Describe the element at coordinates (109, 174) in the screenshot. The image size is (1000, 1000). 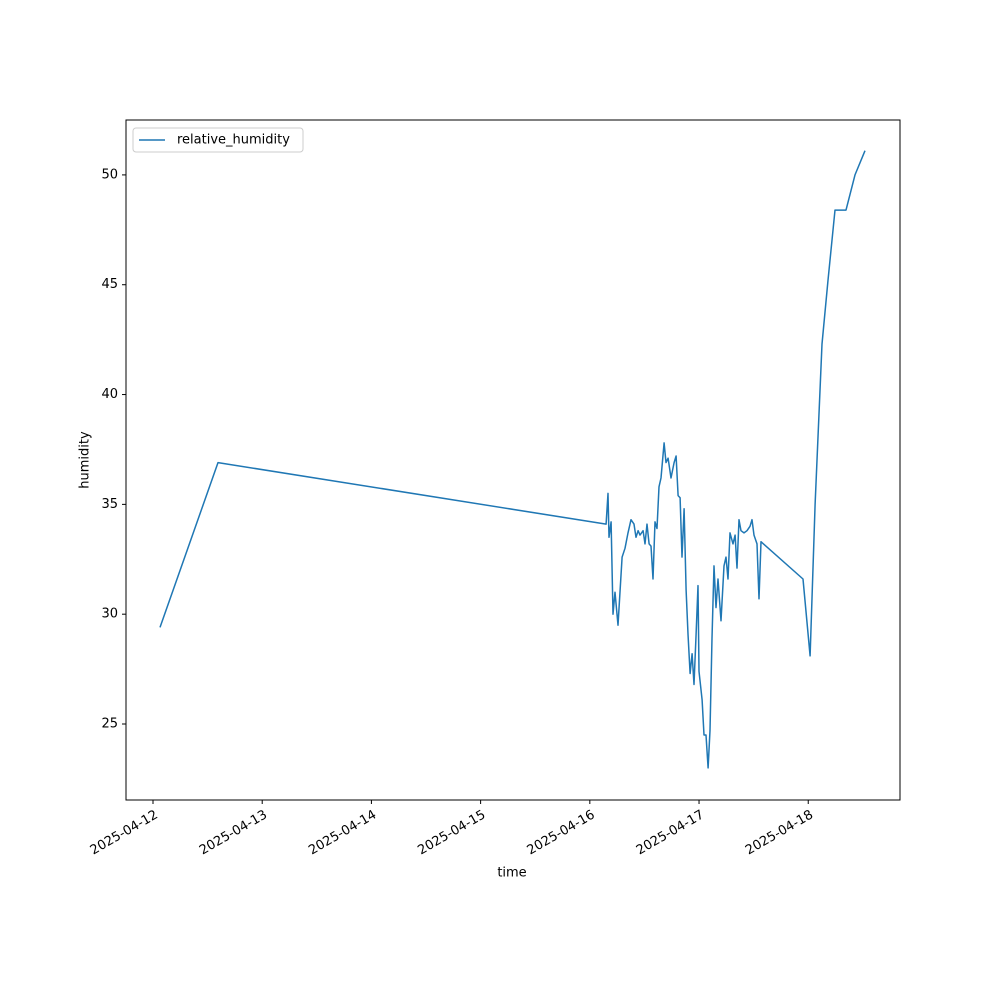
I see `y-tick-label: 50` at that location.